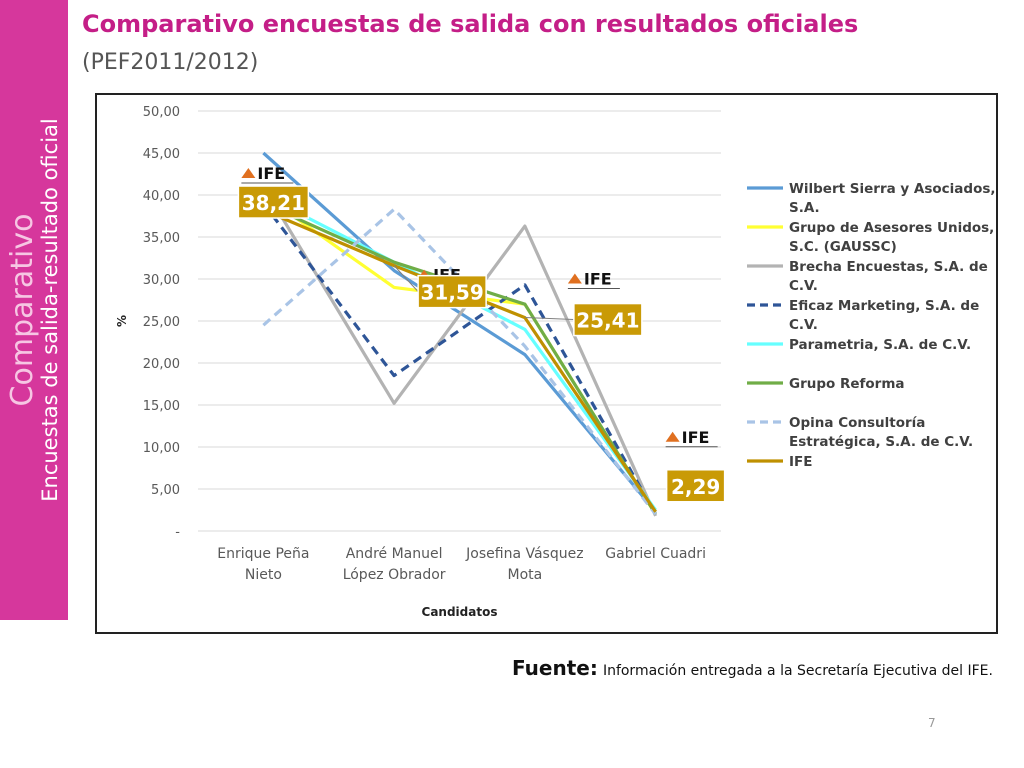  I want to click on y-tick-label: 20,00, so click(161, 364).